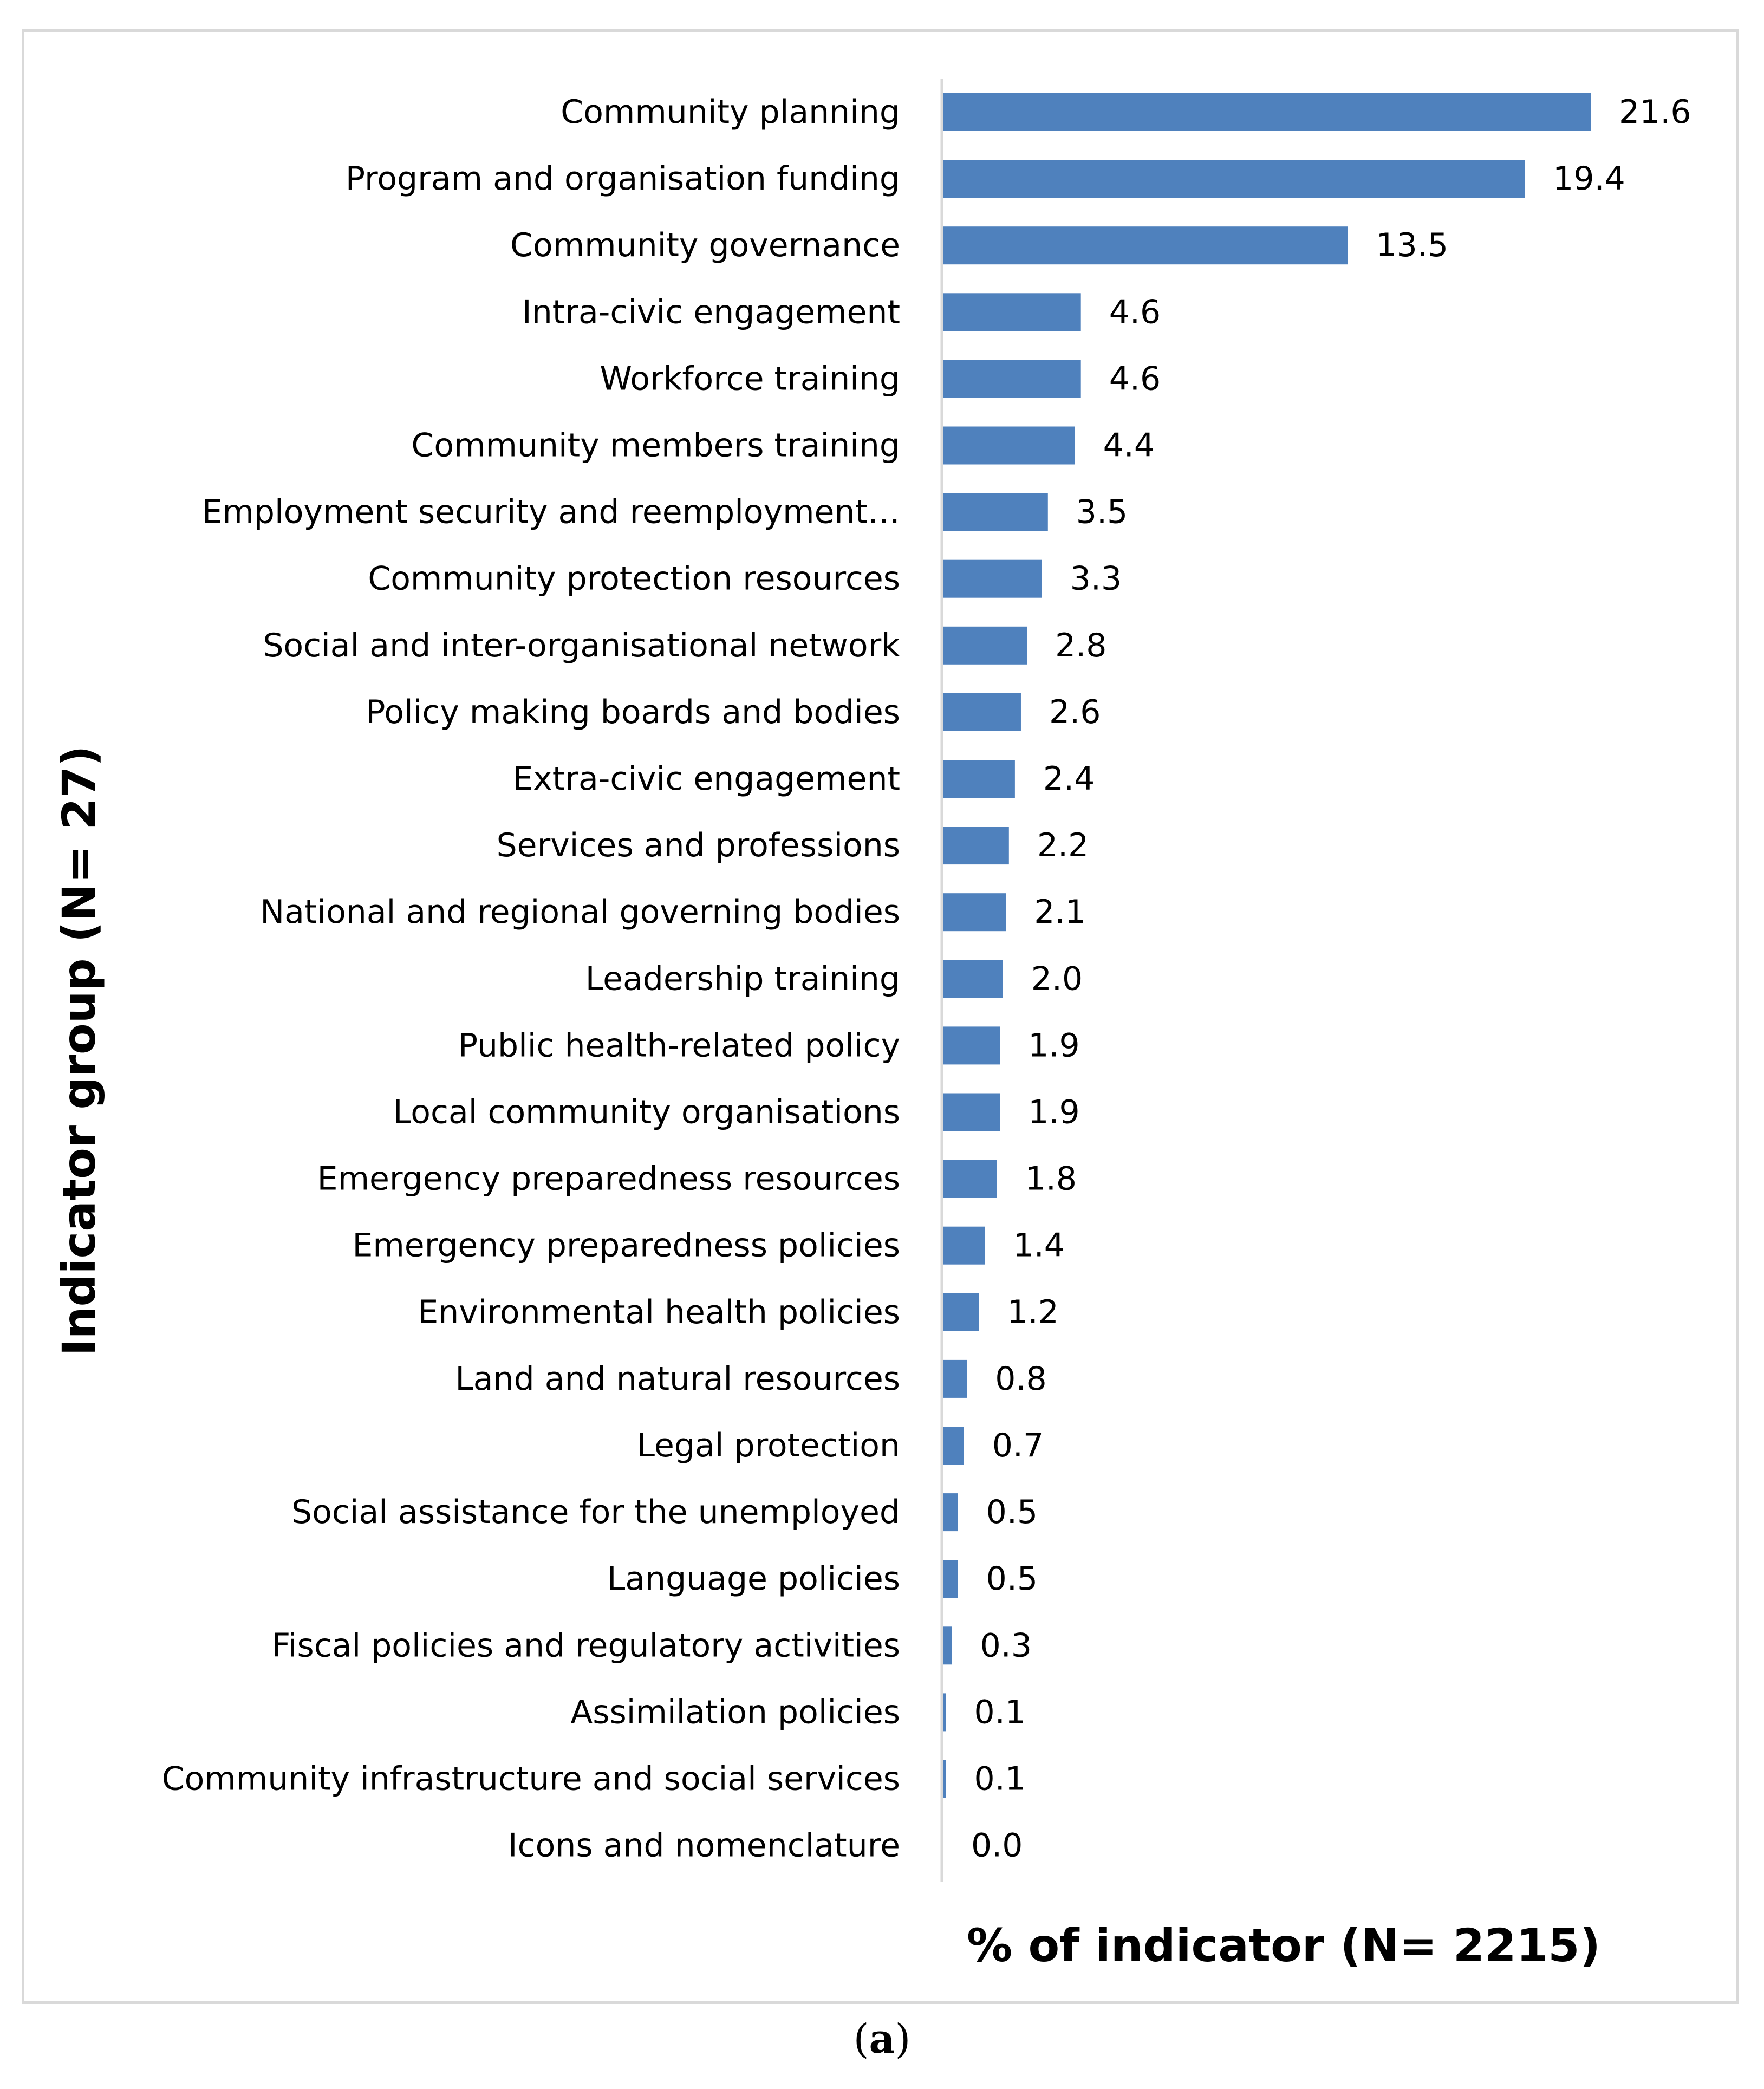  I want to click on category-label: Program and organisation funding, so click(623, 179).